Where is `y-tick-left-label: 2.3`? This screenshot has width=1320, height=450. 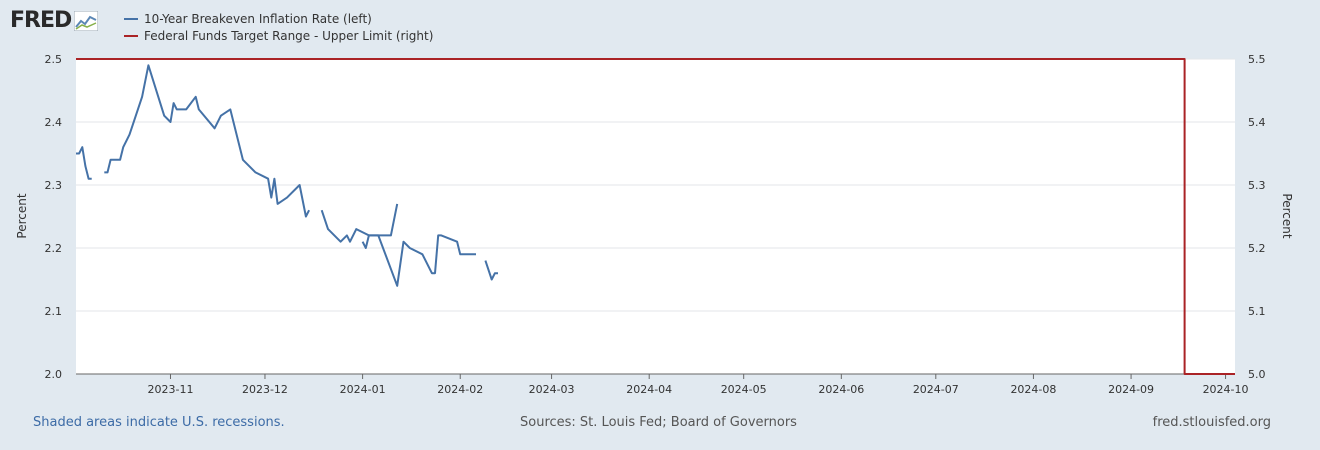
y-tick-left-label: 2.3 is located at coordinates (54, 185).